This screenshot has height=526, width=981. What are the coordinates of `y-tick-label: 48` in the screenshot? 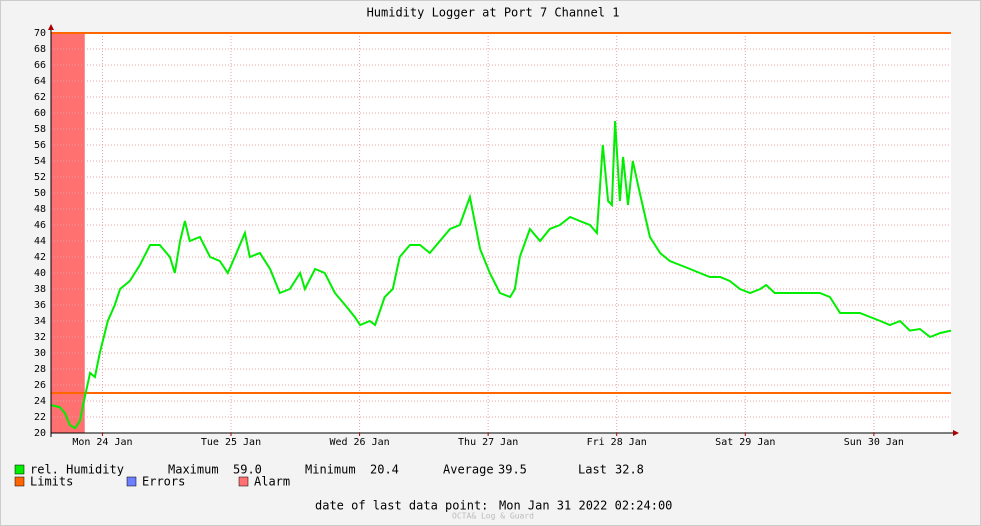 It's located at (40, 209).